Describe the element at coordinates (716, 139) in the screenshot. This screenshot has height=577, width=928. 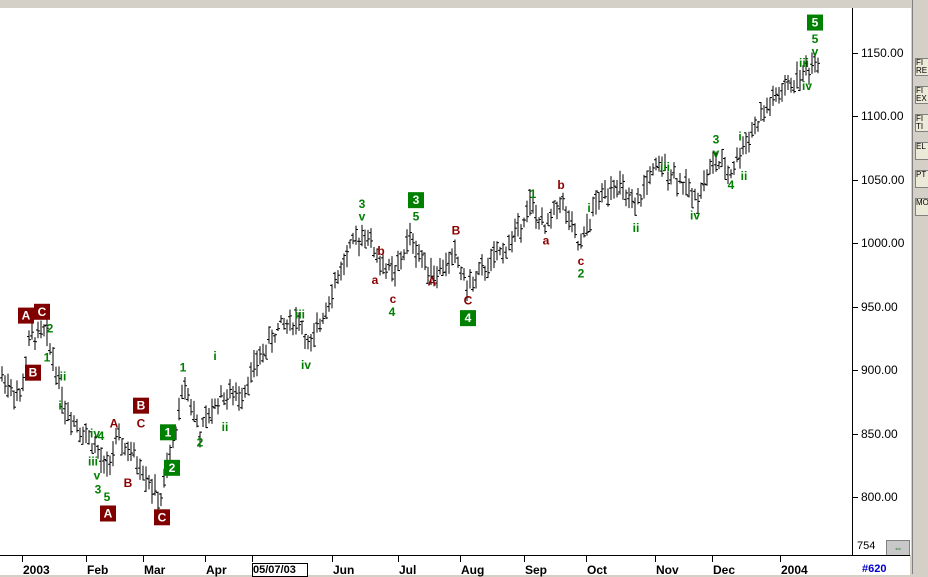
I see `wave-label: 3` at that location.